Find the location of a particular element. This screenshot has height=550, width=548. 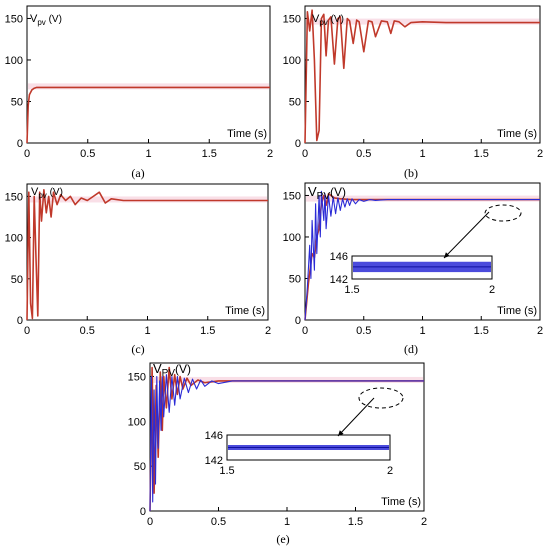

subplot-label: (a) is located at coordinates (137, 173).